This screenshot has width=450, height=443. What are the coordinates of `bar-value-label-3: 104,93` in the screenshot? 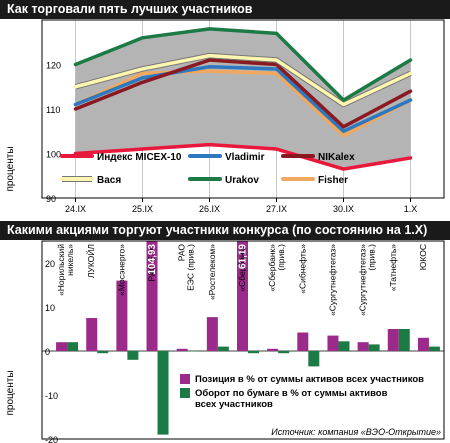 It's located at (152, 259).